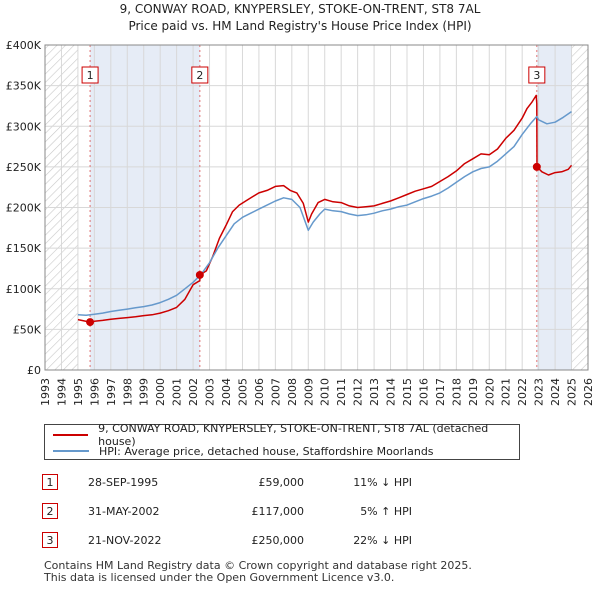 This screenshot has width=600, height=590. I want to click on x-tick-label: 2003, so click(210, 392).